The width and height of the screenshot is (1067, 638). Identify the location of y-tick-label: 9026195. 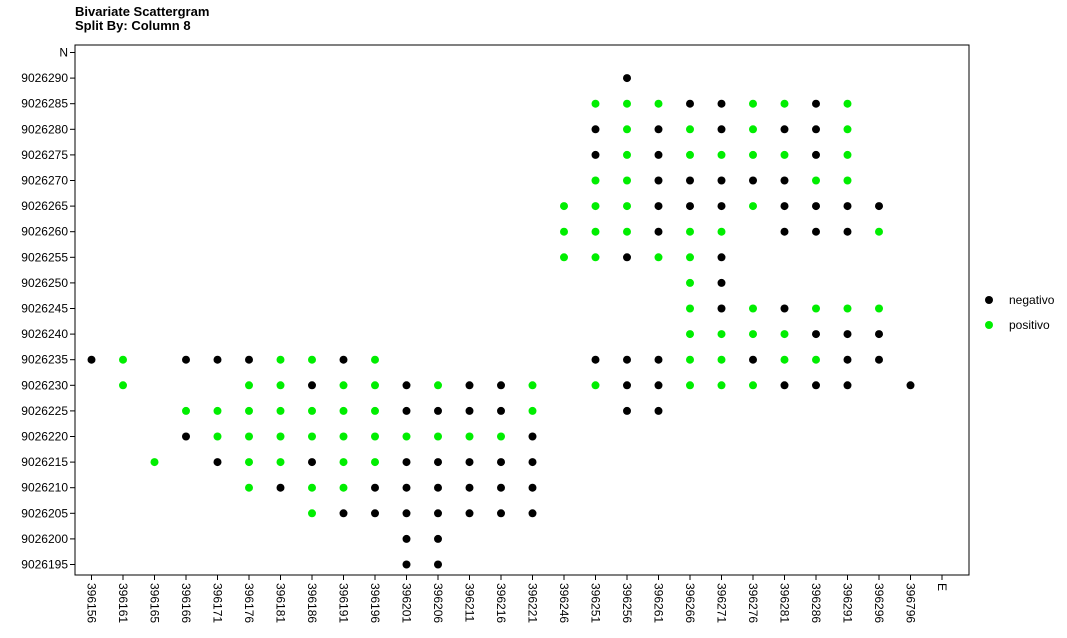
(44, 565).